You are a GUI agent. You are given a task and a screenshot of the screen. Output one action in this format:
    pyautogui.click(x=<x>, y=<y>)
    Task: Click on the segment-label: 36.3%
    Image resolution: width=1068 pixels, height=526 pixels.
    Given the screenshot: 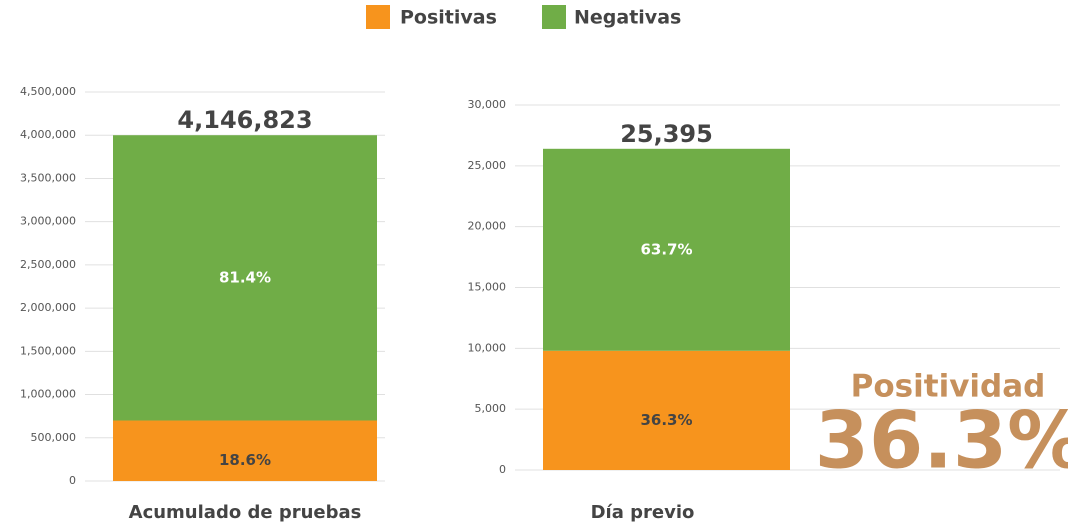 What is the action you would take?
    pyautogui.click(x=666, y=420)
    